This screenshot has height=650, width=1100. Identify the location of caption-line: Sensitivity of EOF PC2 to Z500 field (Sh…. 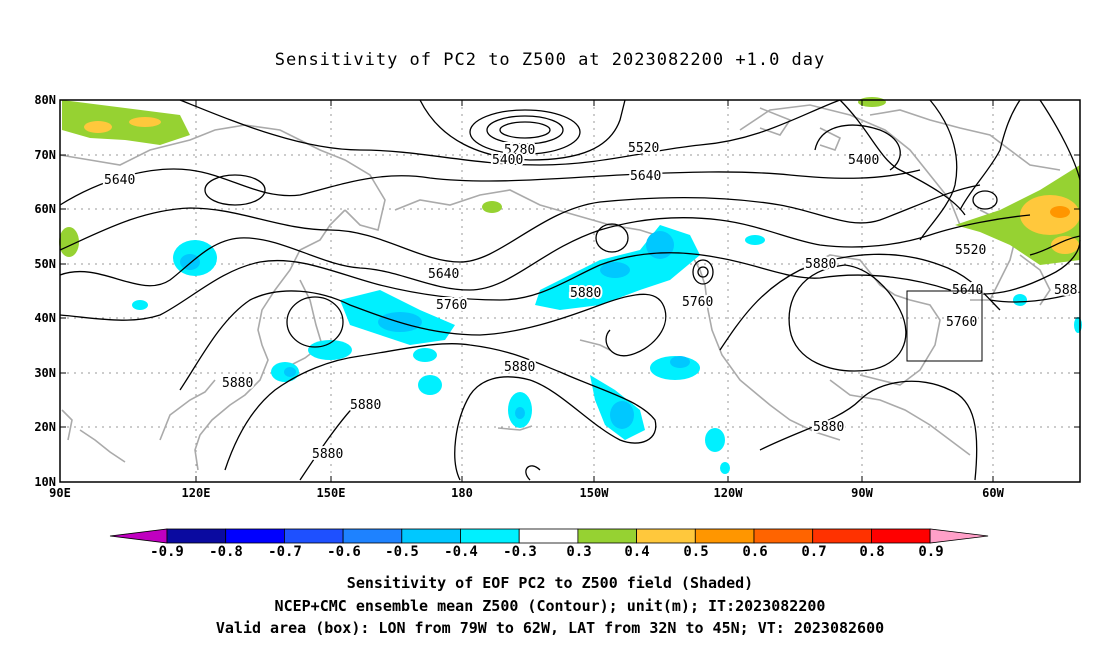
(550, 583).